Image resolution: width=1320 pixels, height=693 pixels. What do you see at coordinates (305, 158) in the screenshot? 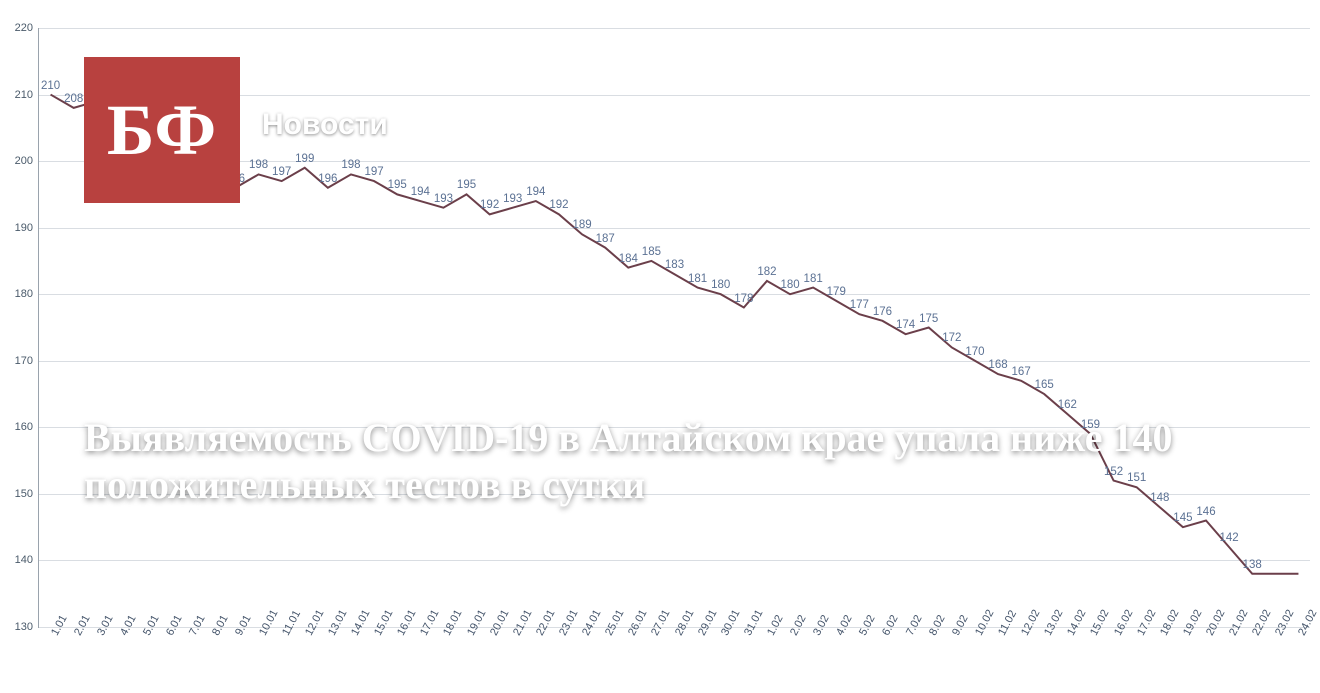
I see `data-point-label: 199` at bounding box center [305, 158].